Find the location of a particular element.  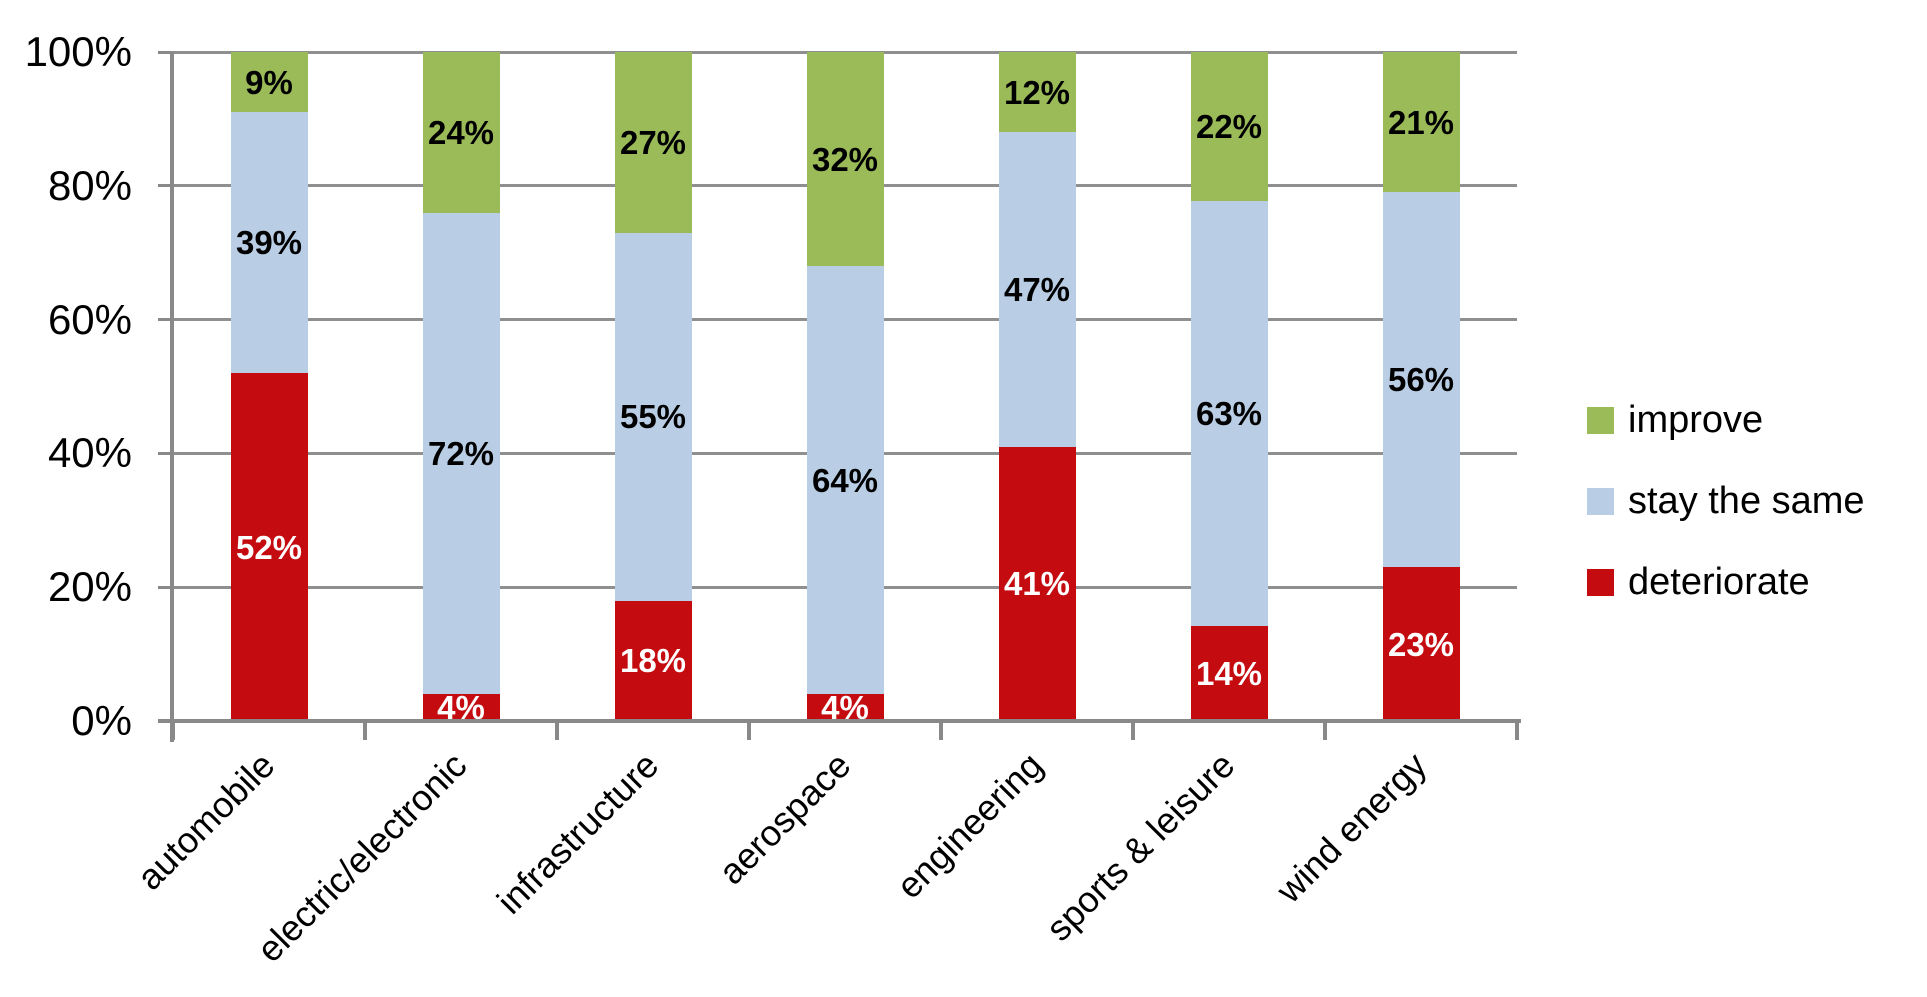

category-label: engineering is located at coordinates (969, 825).